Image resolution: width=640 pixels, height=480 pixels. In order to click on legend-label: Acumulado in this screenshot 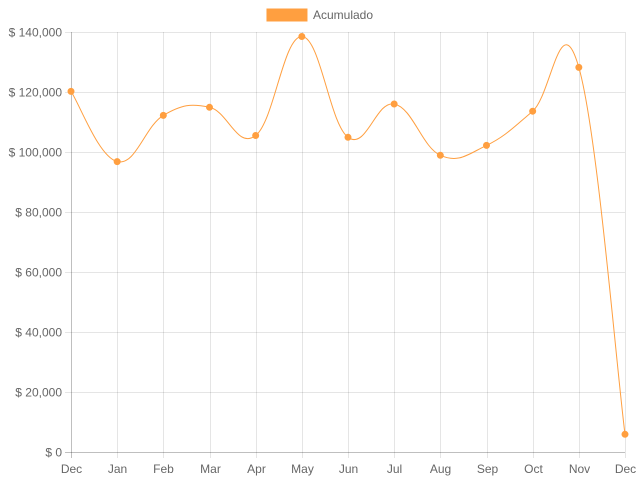, I will do `click(343, 15)`.